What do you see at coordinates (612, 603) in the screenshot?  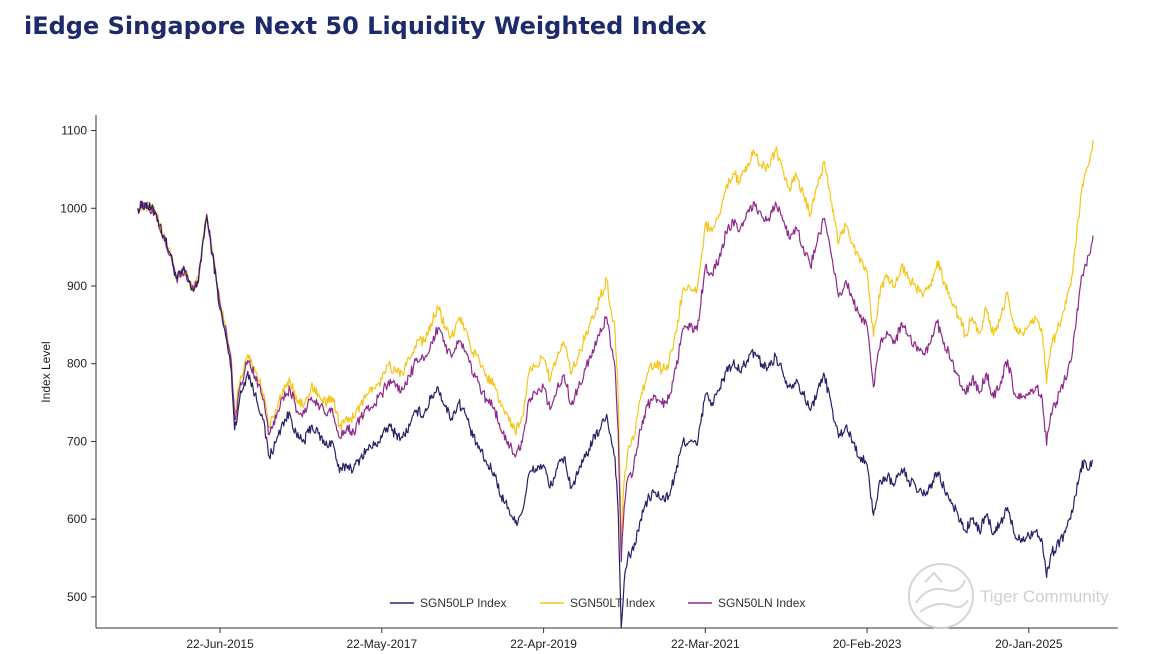 I see `legend-label: SGN50LT Index` at bounding box center [612, 603].